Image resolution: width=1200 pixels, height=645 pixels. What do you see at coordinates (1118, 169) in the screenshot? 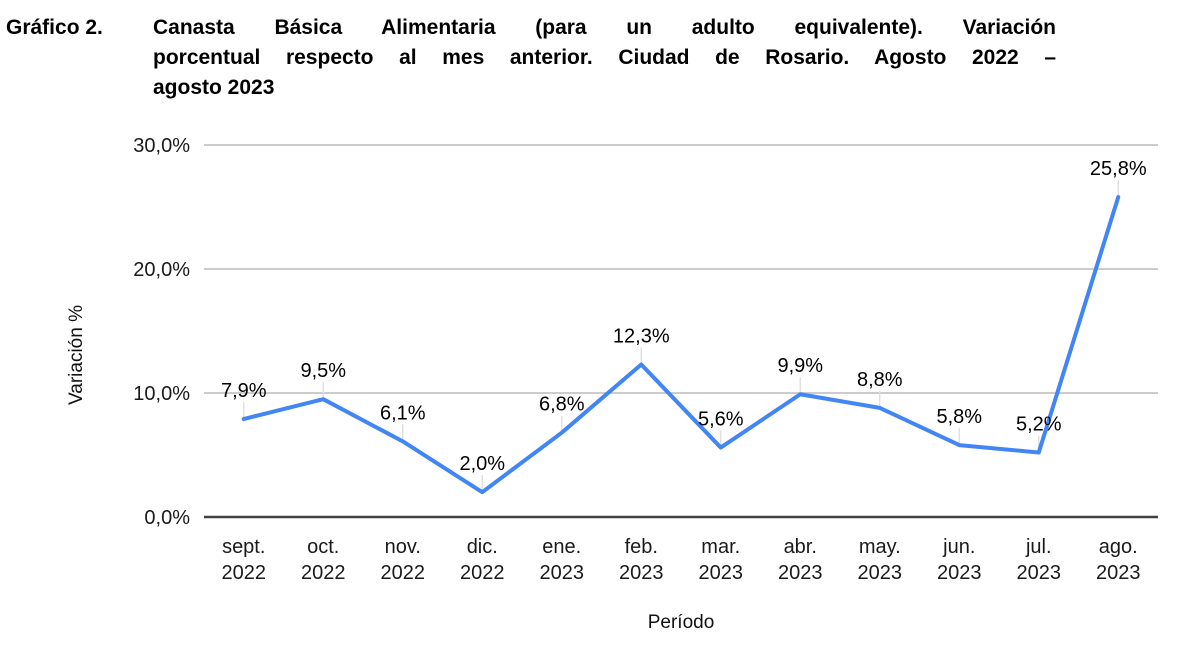
I see `point-label: 25,8%` at bounding box center [1118, 169].